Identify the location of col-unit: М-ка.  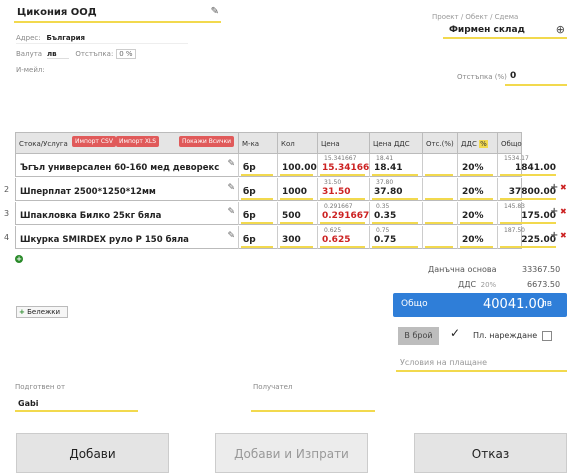
(258, 144).